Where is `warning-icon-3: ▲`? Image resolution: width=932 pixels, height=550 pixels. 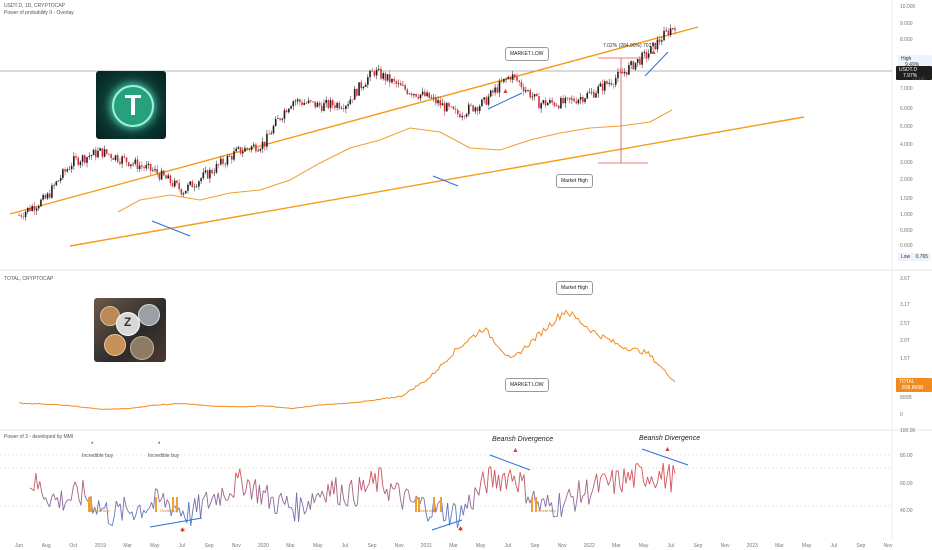 warning-icon-3: ▲ is located at coordinates (515, 450).